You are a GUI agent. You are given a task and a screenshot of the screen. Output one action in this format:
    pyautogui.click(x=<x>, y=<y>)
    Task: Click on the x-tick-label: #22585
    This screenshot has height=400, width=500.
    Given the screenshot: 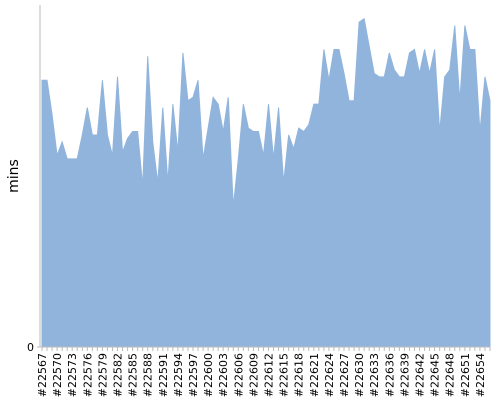 What is the action you would take?
    pyautogui.click(x=133, y=375)
    